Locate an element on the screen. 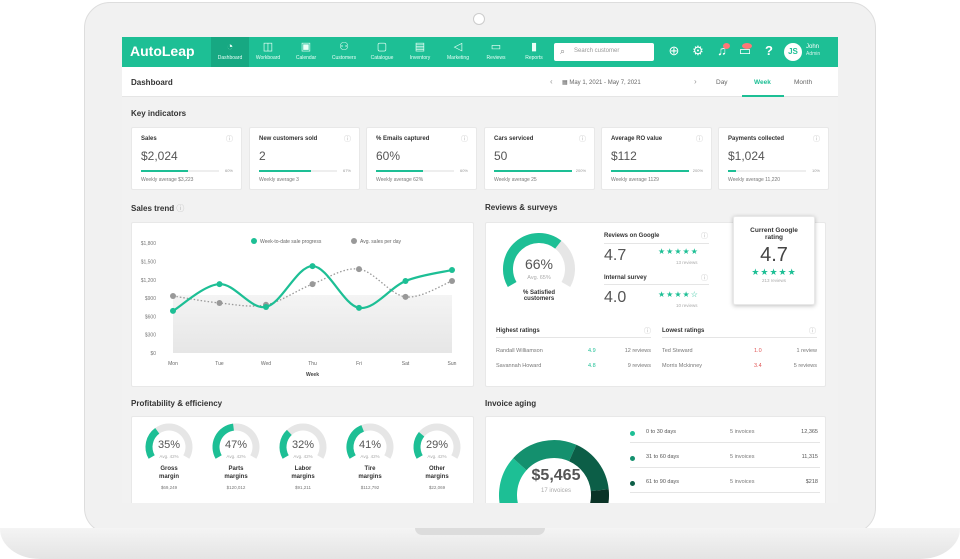  tab-month: Month is located at coordinates (803, 82).